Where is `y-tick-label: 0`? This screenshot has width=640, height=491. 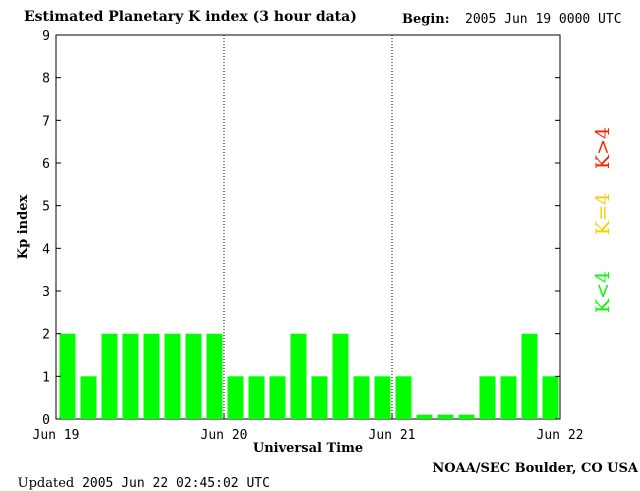 y-tick-label: 0 is located at coordinates (46, 420).